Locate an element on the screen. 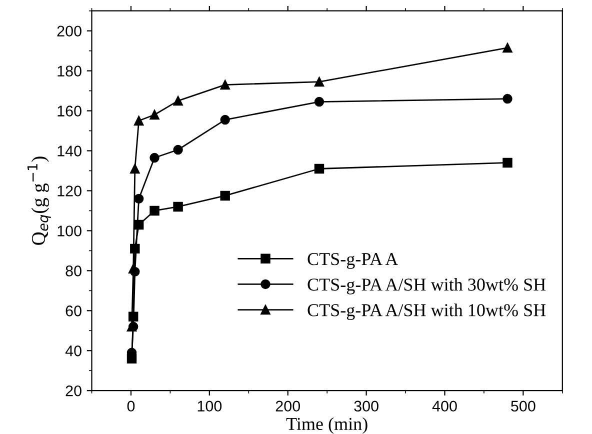  y-tick-label: 100 is located at coordinates (70, 231).